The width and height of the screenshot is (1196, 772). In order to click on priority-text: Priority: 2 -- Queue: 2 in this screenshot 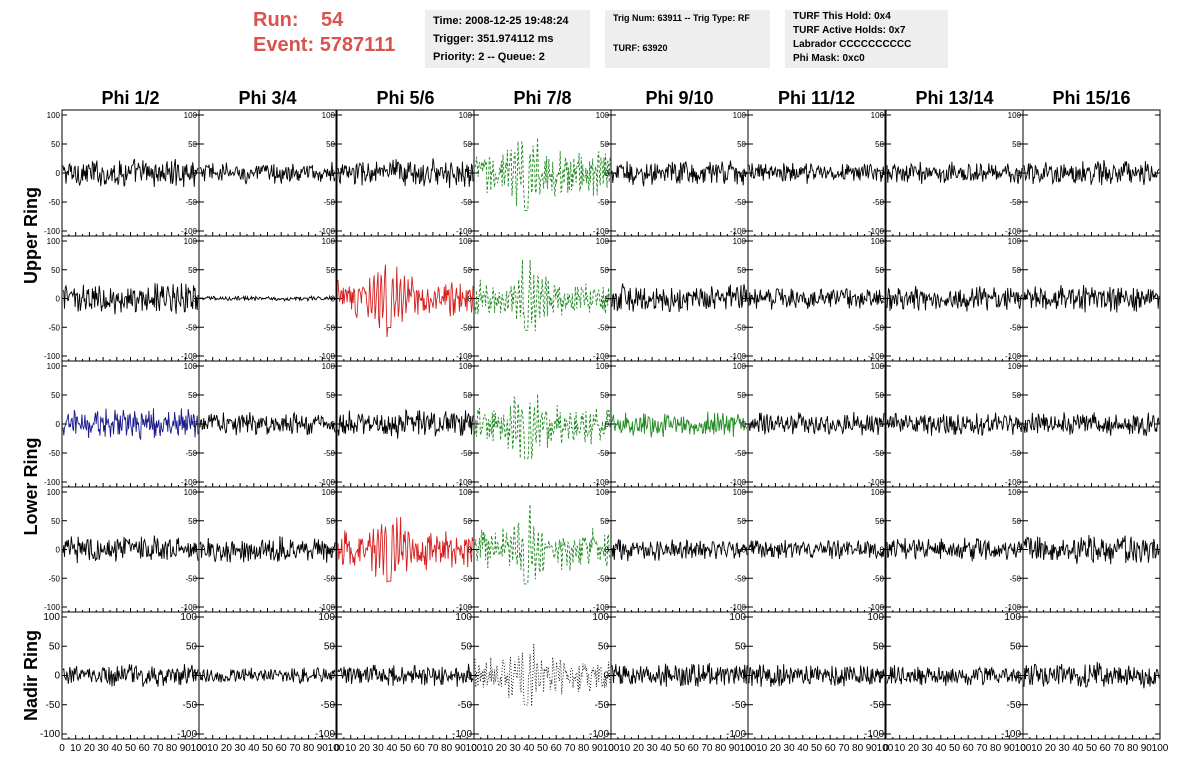, I will do `click(489, 57)`.